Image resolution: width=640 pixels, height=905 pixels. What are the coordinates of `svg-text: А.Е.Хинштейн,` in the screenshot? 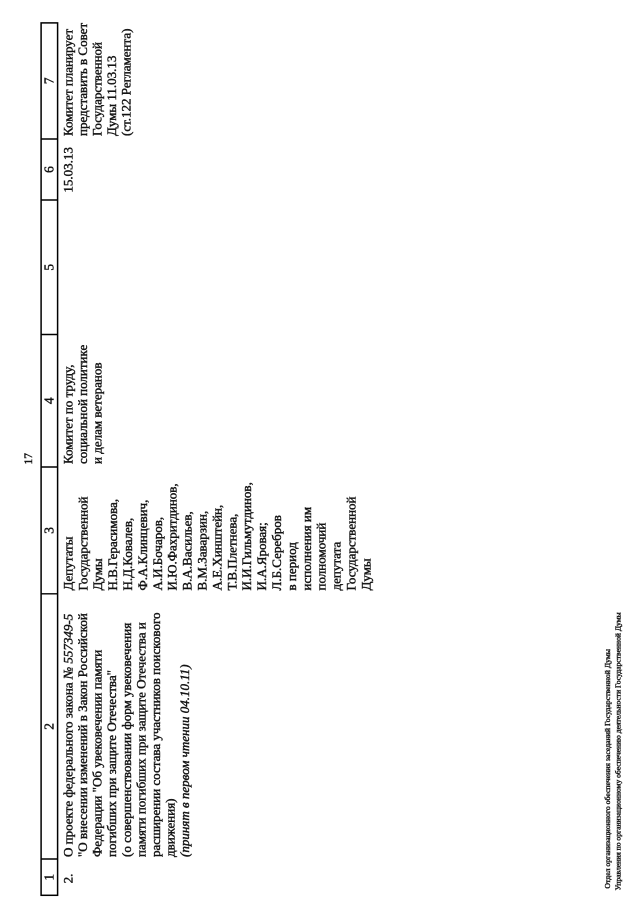 It's located at (216, 548).